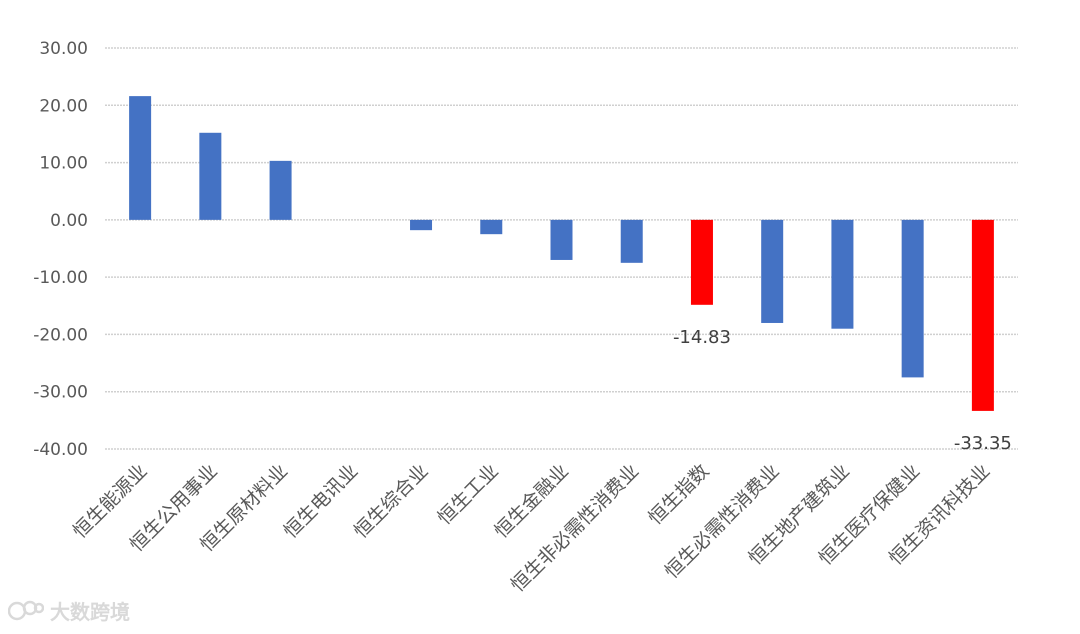 The width and height of the screenshot is (1080, 634). I want to click on y-tick-label: 30.00, so click(63, 49).